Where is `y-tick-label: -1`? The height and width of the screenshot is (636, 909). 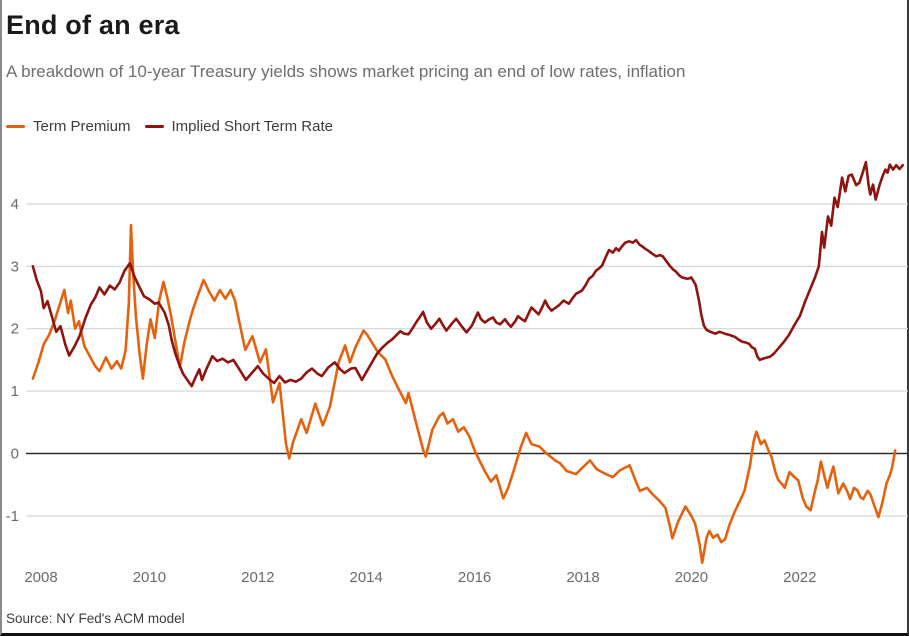 y-tick-label: -1 is located at coordinates (12, 516).